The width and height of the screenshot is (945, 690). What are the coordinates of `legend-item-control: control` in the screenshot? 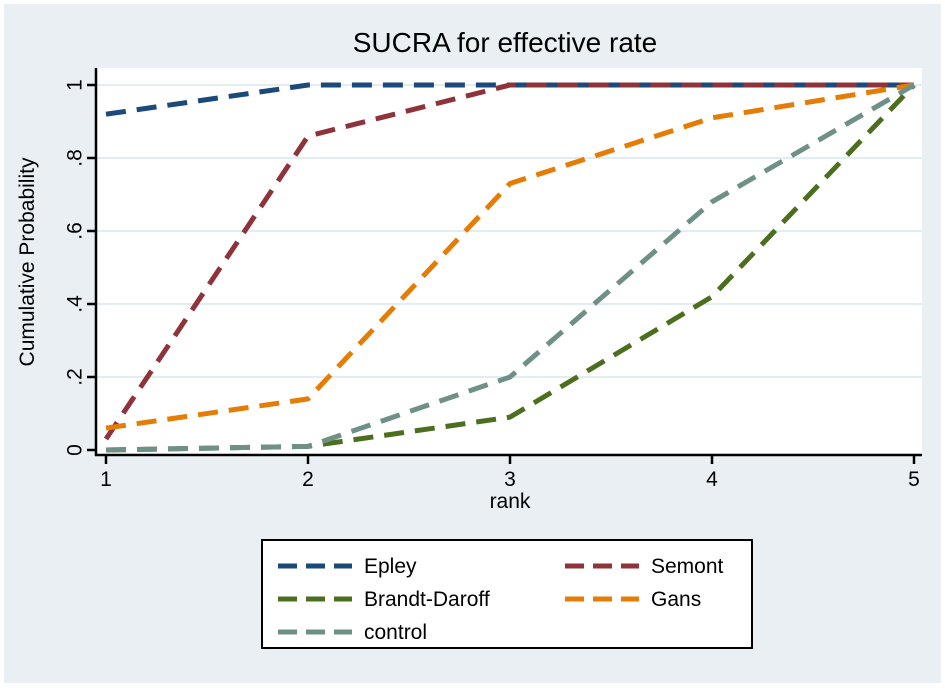 It's located at (352, 632).